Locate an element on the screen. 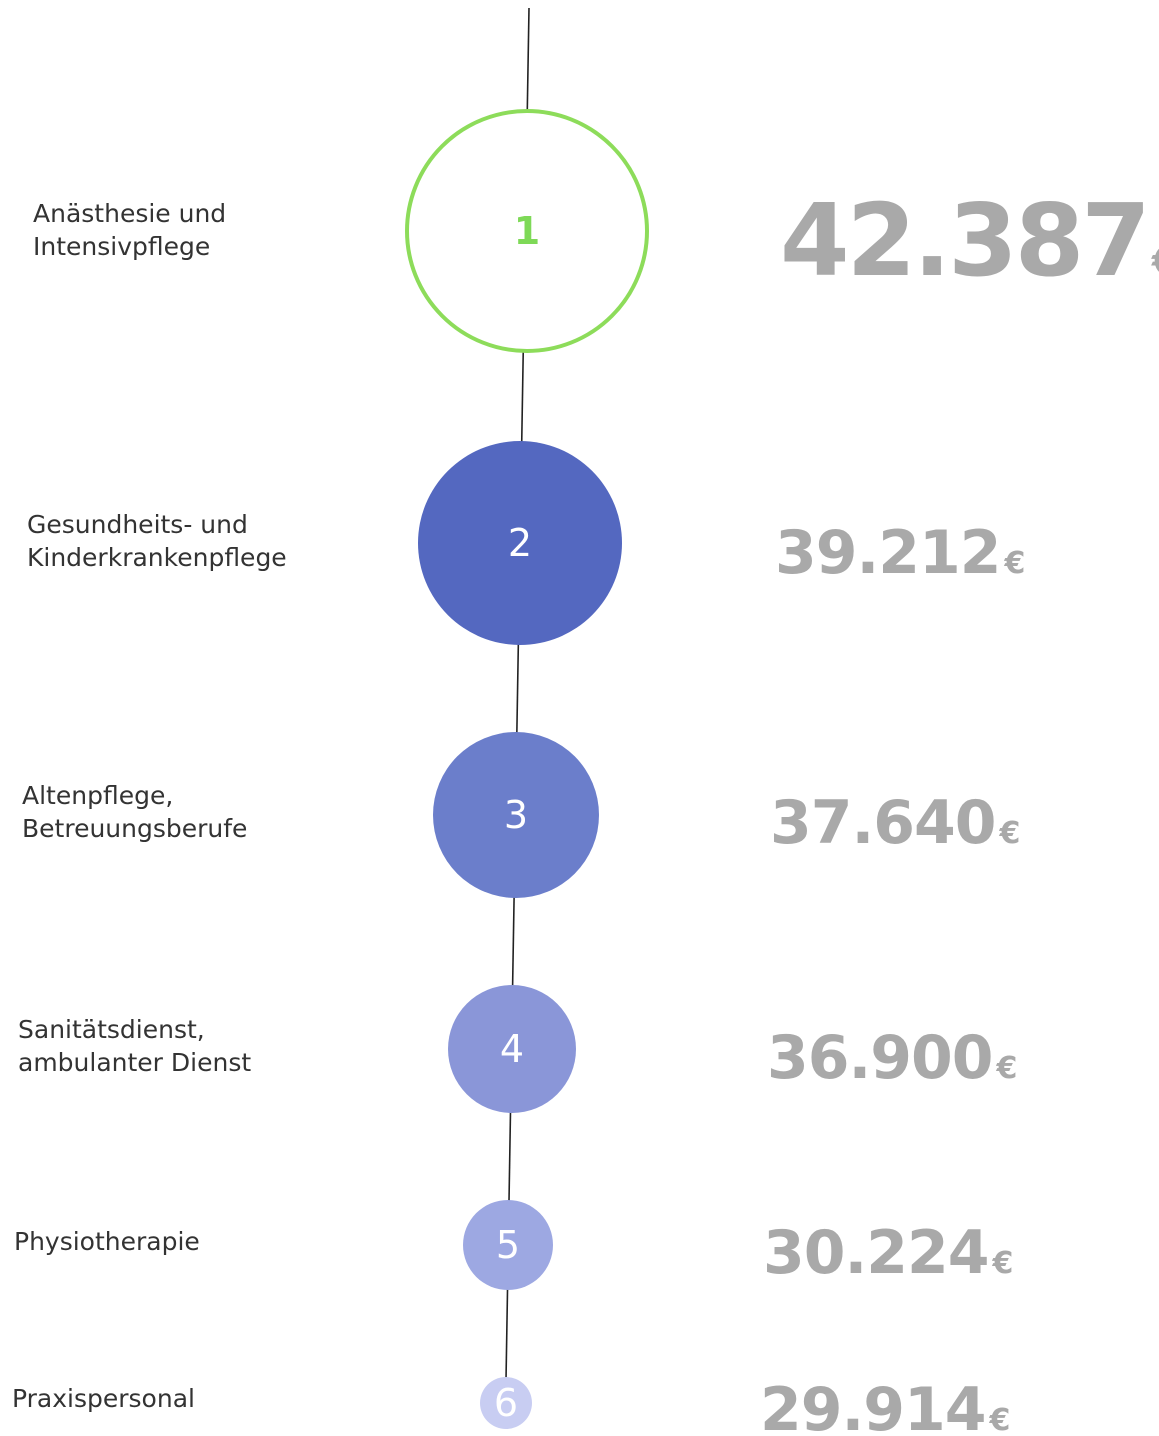  category-label: Intensivpflege is located at coordinates (121, 246).